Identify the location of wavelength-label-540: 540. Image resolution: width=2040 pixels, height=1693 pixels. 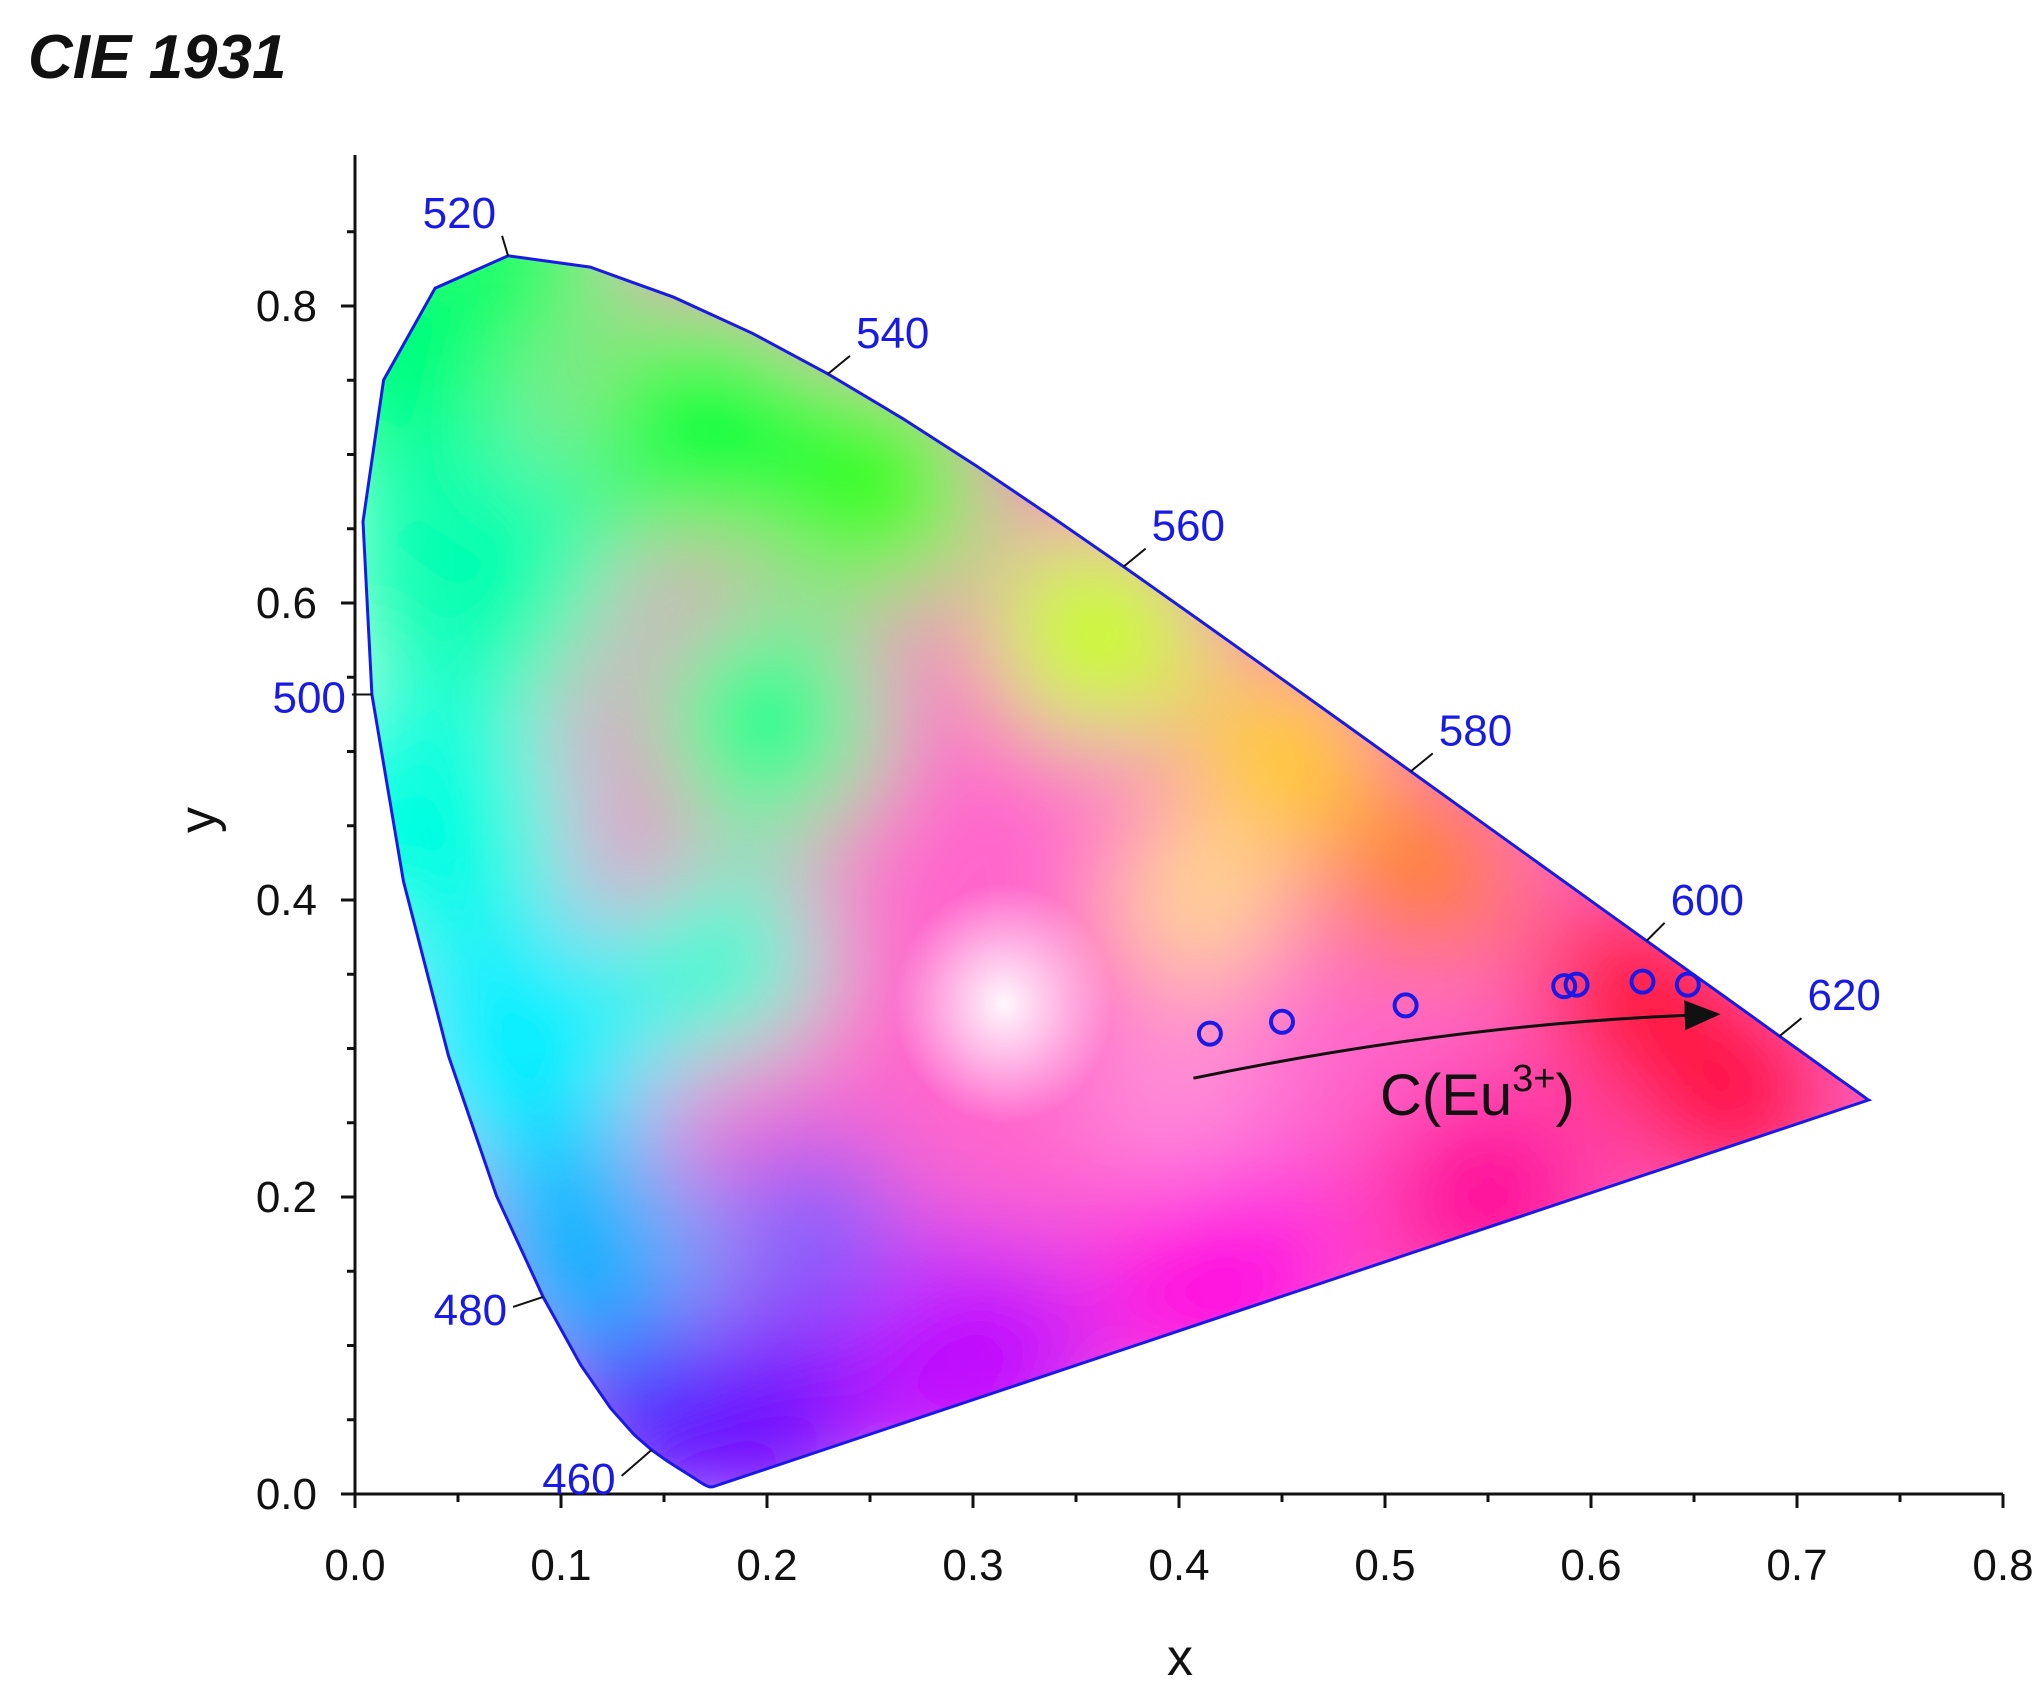
(892, 333).